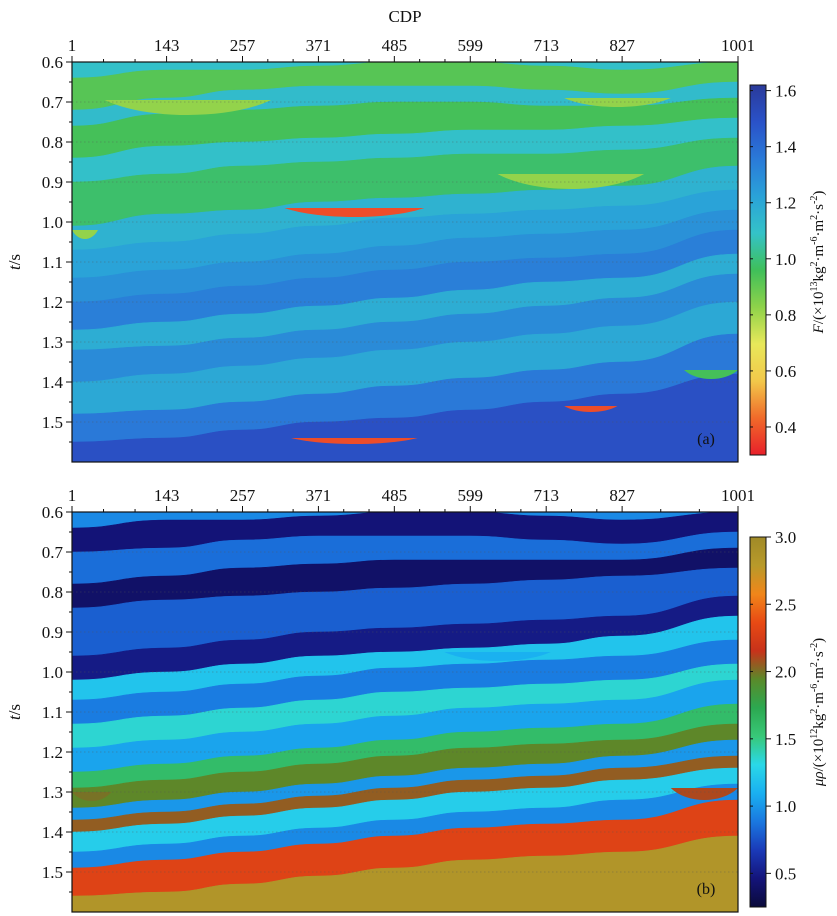 The width and height of the screenshot is (837, 916). I want to click on x-axis-a: 1 143 257 371 485 599 713 827 1001, so click(411, 49).